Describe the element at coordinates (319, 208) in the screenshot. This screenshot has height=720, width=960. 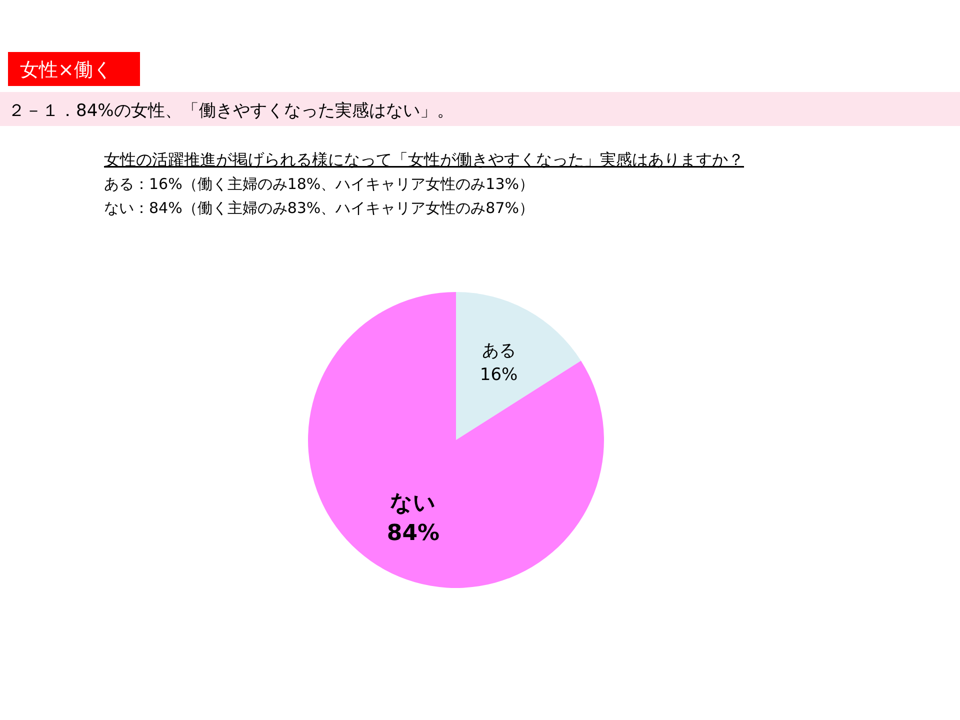
I see `text: ない：84%（働く主婦のみ83%、ハイキャリア女性のみ87%）` at that location.